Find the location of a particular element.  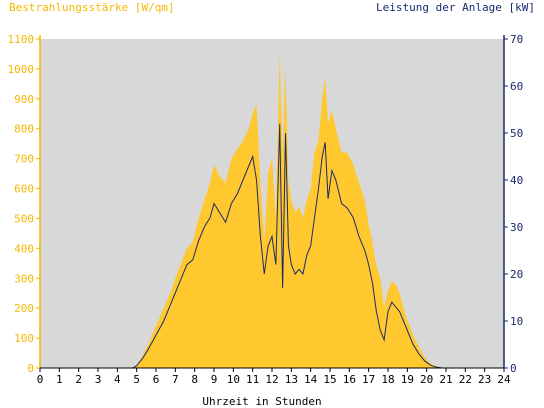

x-tick-label: 23 is located at coordinates (484, 379).